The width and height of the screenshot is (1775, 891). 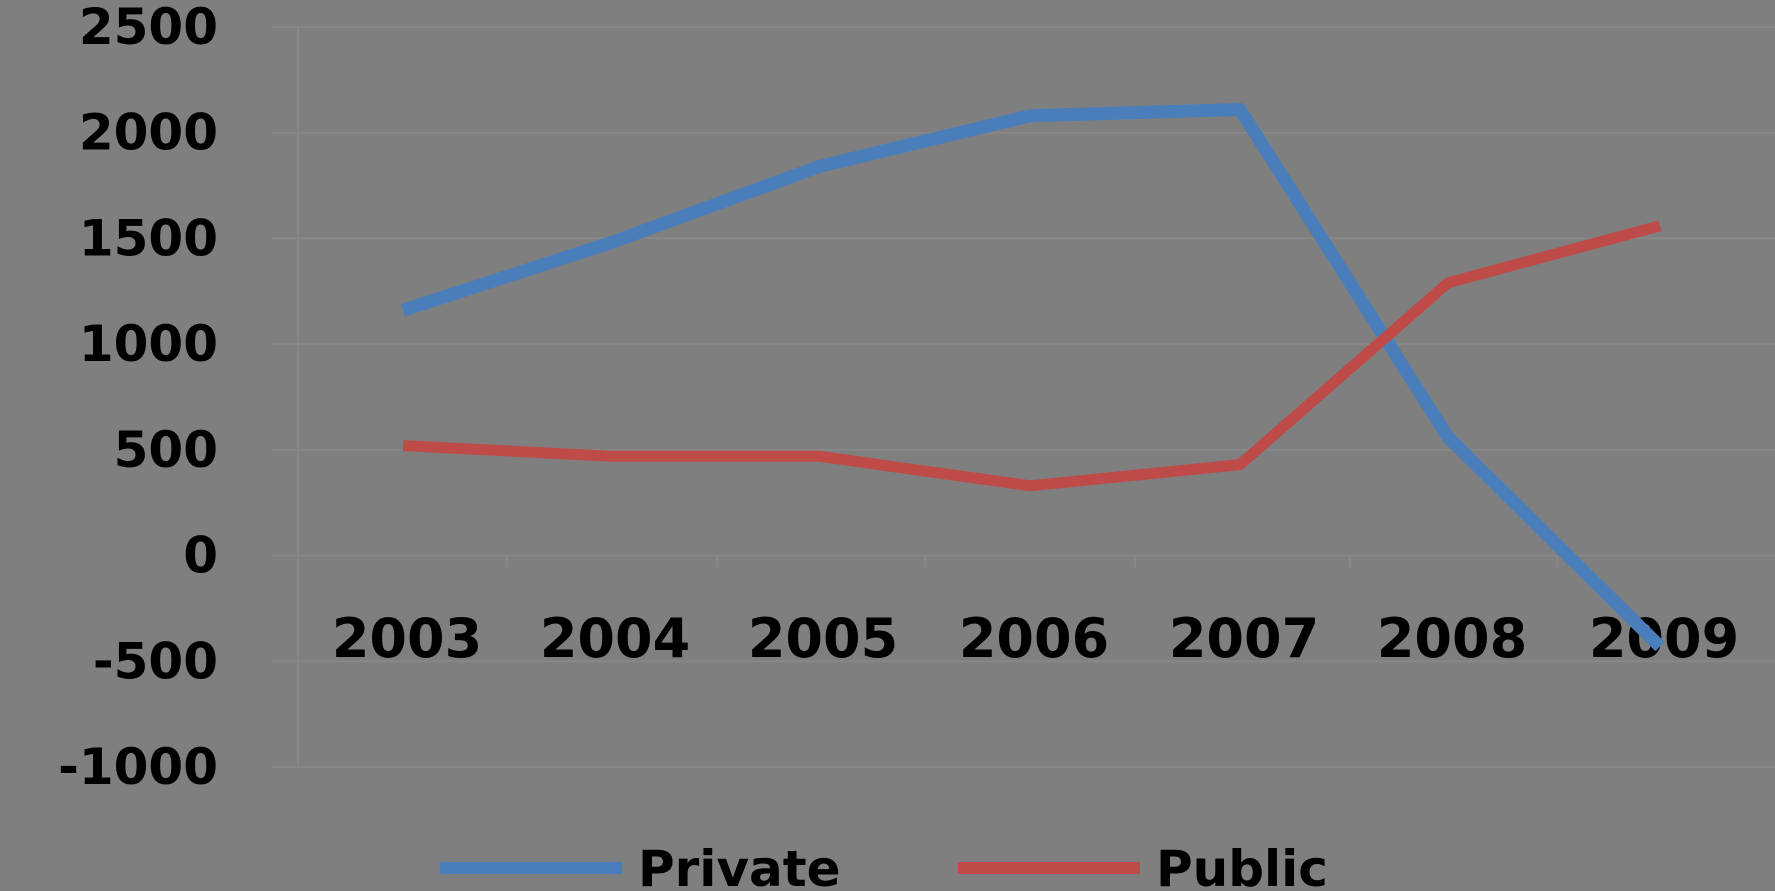 What do you see at coordinates (166, 450) in the screenshot?
I see `y-tick-label: 500` at bounding box center [166, 450].